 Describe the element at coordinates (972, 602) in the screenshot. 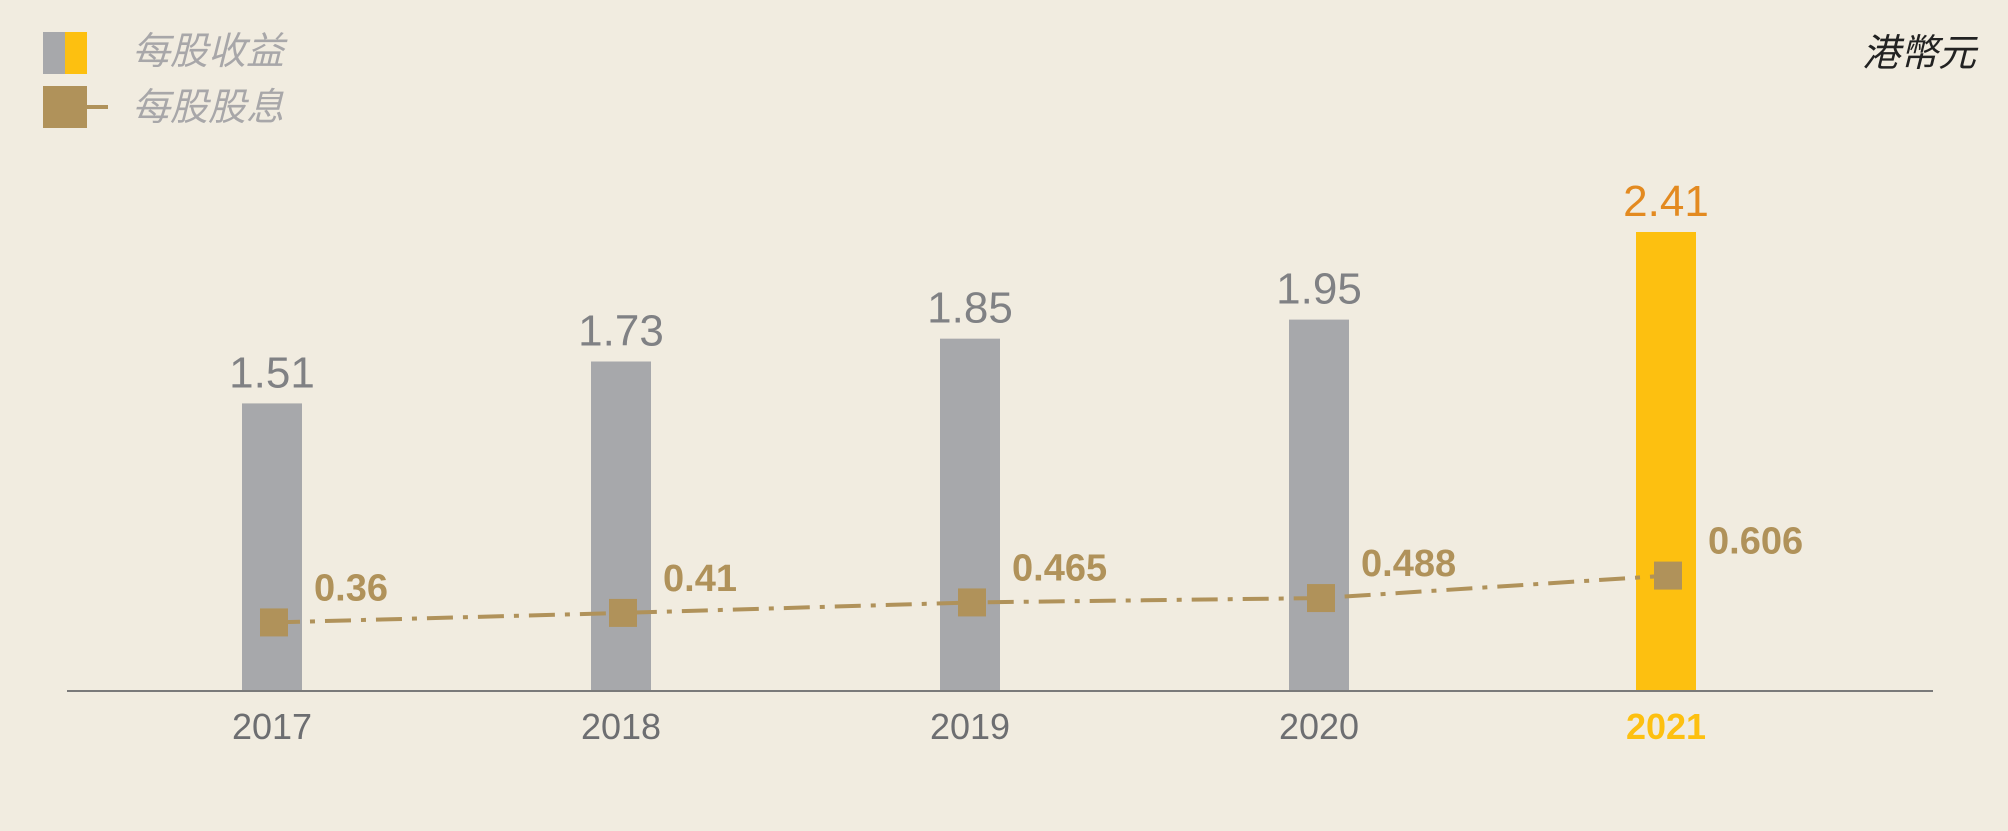

I see `dps-marker-2019` at that location.